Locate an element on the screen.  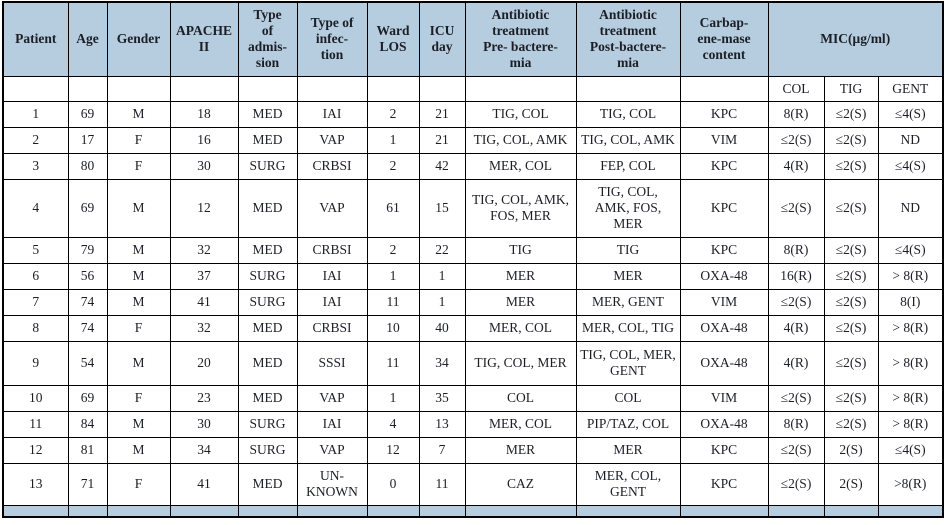
table-cell: 23 is located at coordinates (204, 398).